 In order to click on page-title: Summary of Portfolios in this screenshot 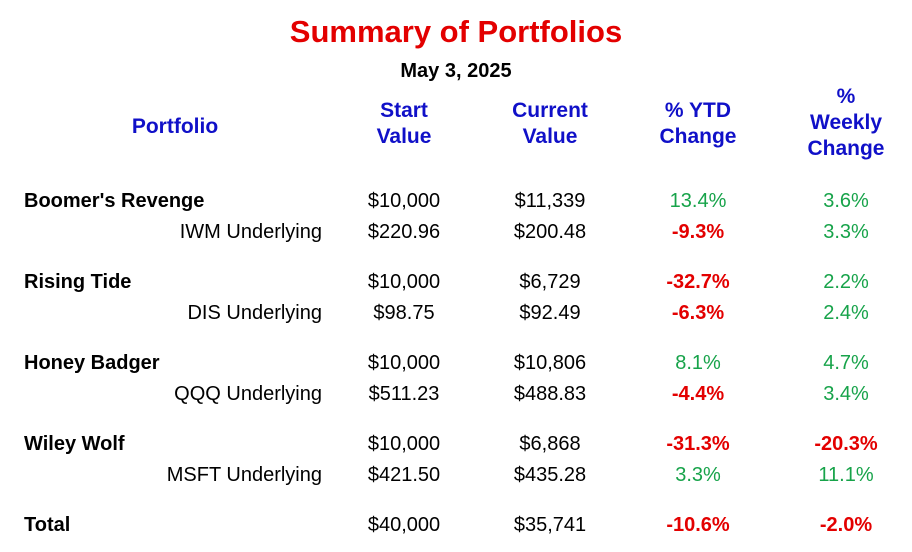, I will do `click(456, 31)`.